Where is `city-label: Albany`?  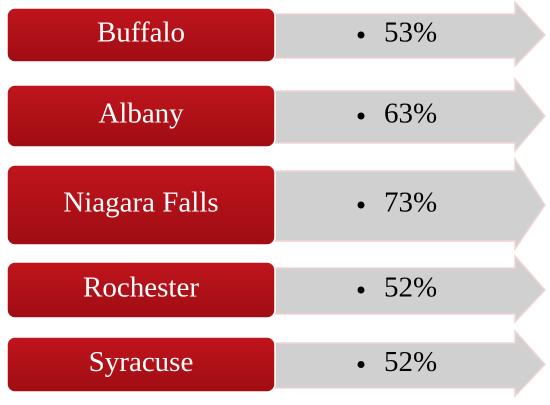 city-label: Albany is located at coordinates (141, 114).